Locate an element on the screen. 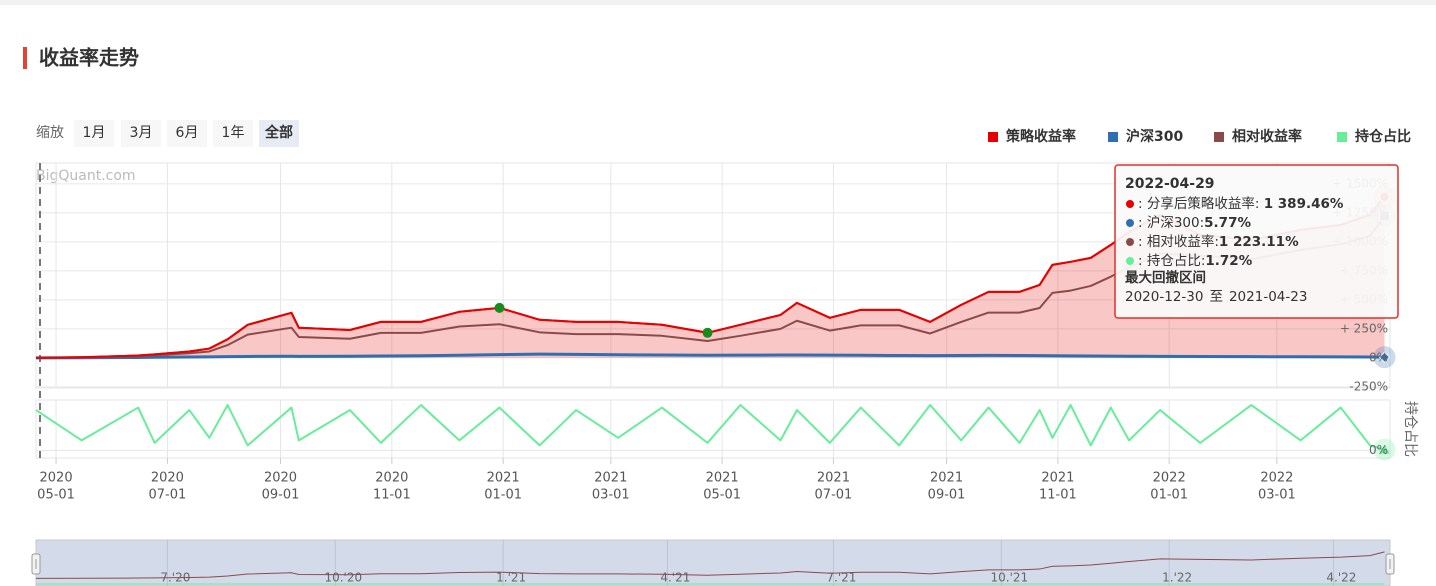 Image resolution: width=1436 pixels, height=586 pixels. zoom-button: 6月 is located at coordinates (187, 133).